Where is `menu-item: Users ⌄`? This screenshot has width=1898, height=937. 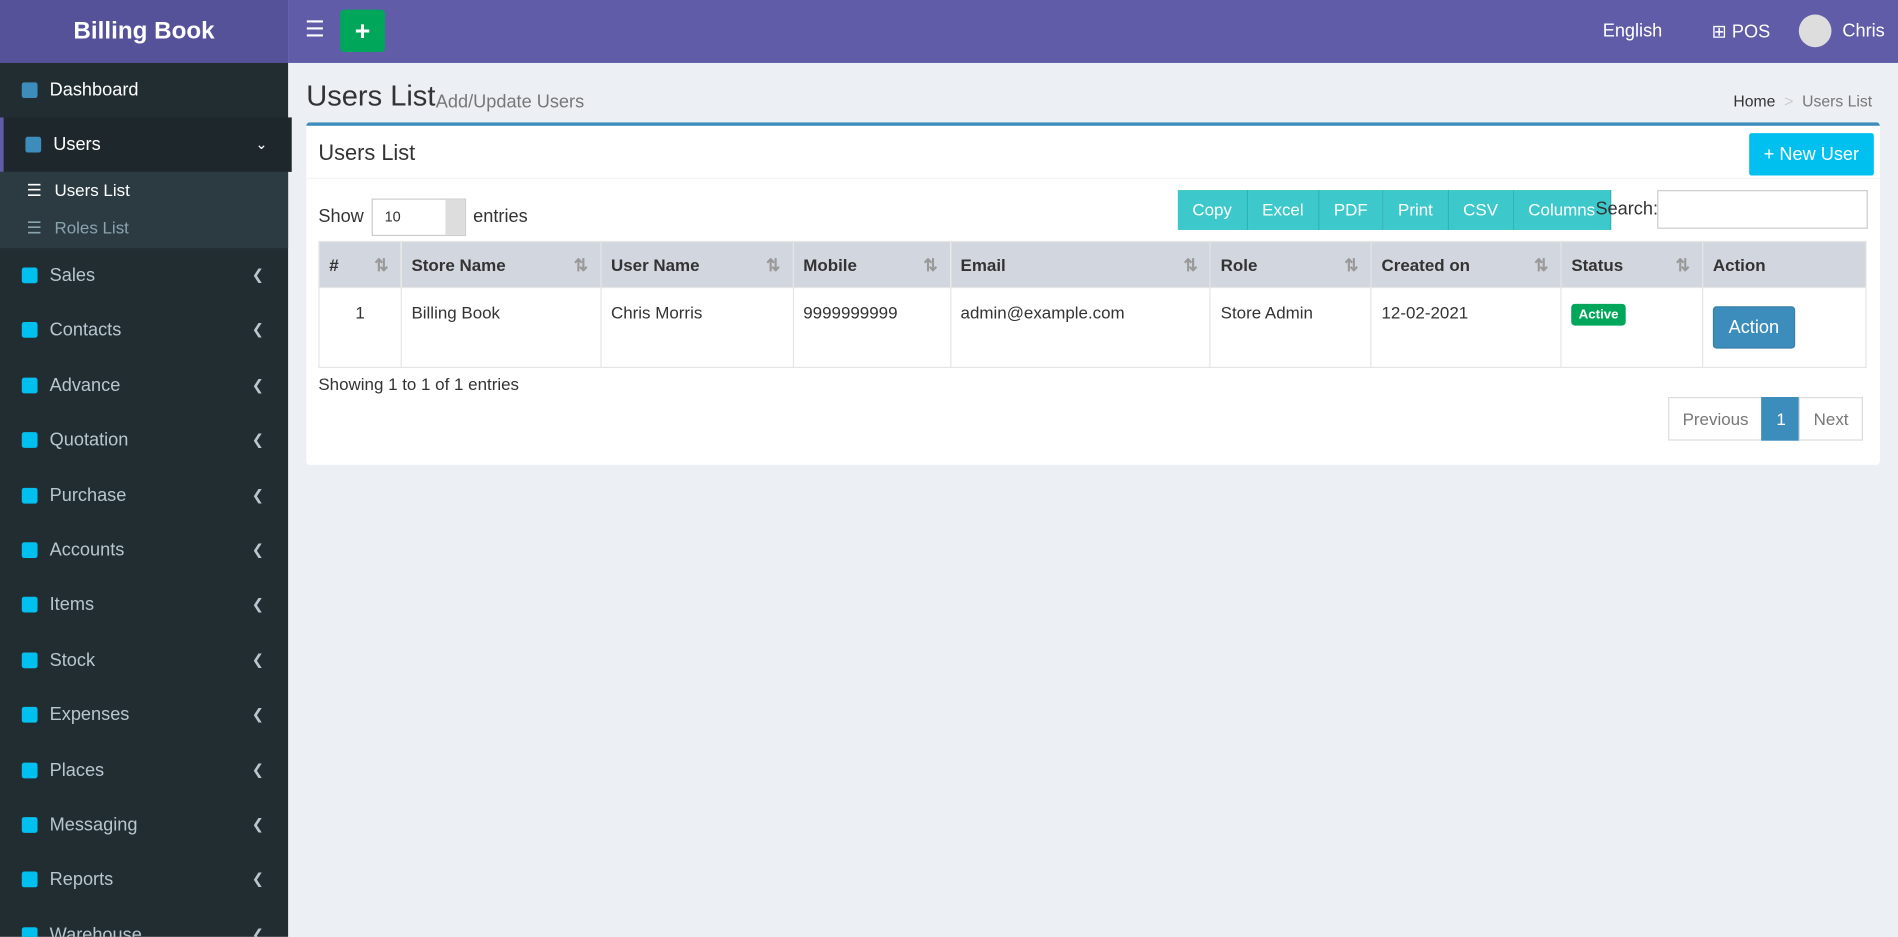 menu-item: Users ⌄ is located at coordinates (146, 144).